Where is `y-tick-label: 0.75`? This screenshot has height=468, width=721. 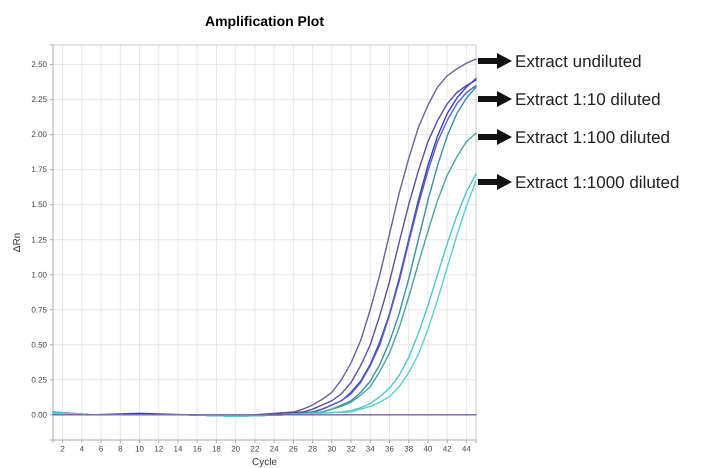
y-tick-label: 0.75 is located at coordinates (39, 309).